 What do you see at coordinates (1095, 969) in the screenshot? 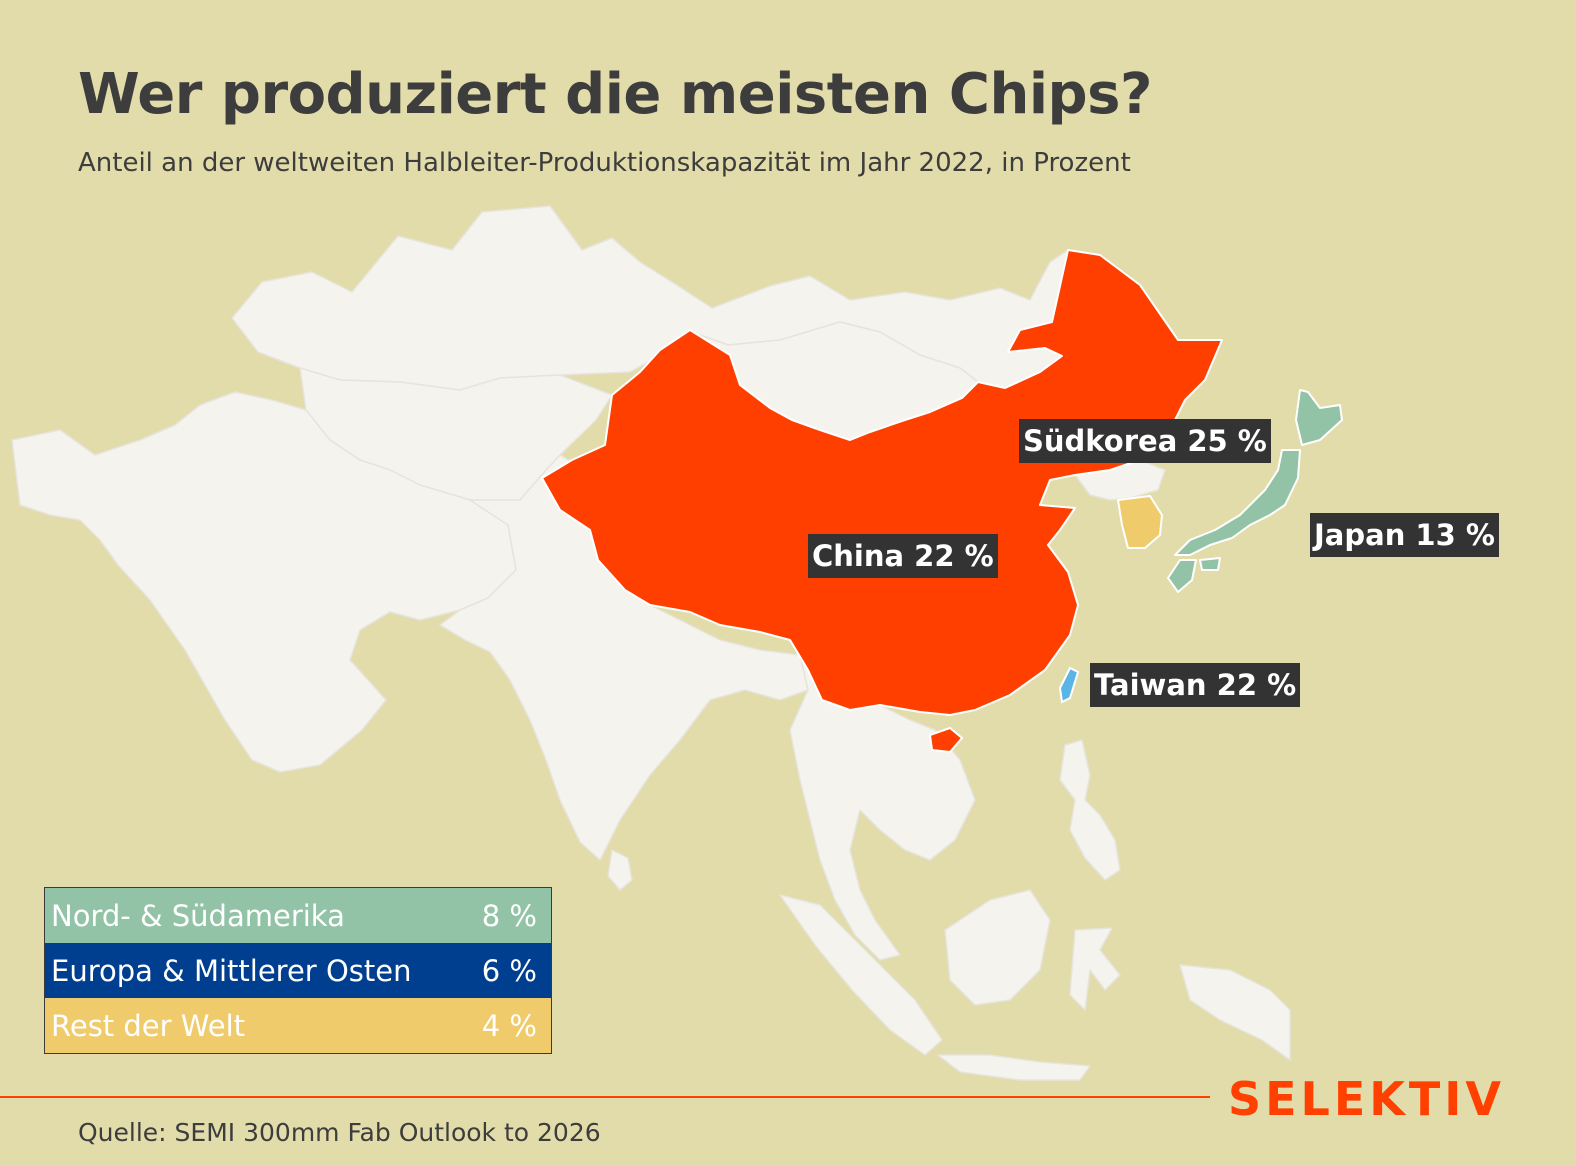
I see `land-sulawesi` at bounding box center [1095, 969].